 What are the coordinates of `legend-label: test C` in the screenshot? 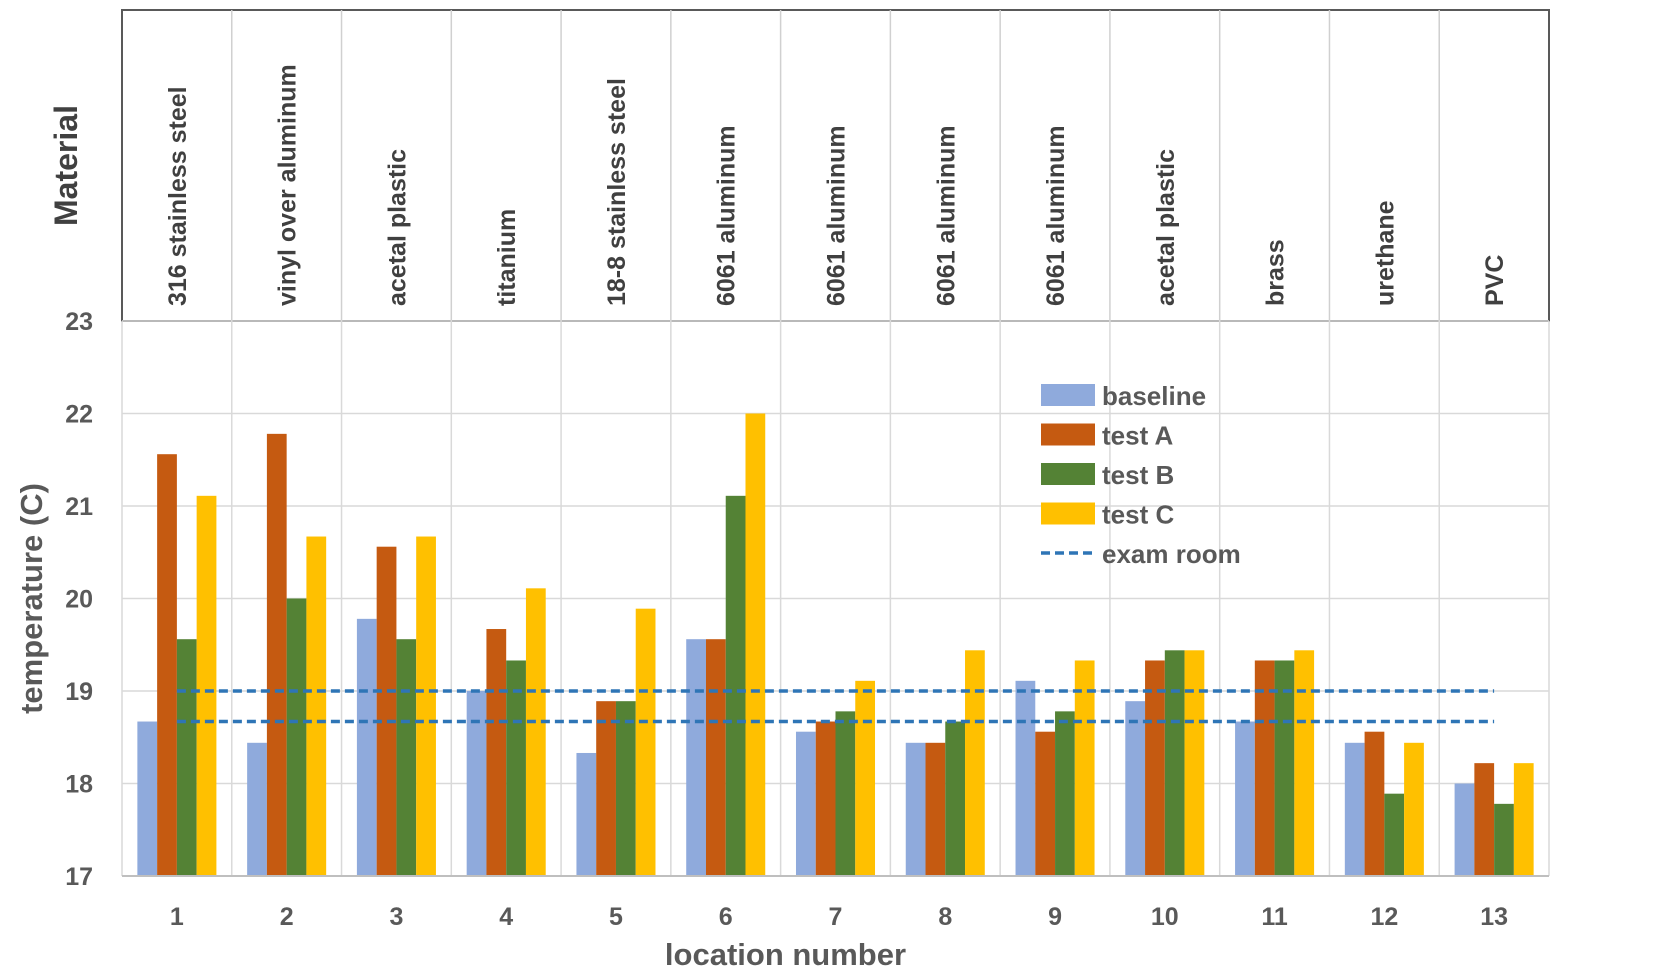 It's located at (1138, 515).